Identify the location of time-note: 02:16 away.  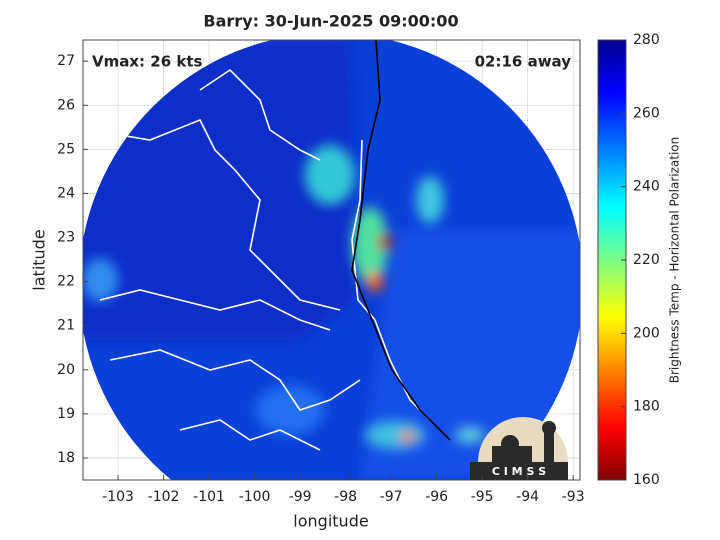
(523, 62).